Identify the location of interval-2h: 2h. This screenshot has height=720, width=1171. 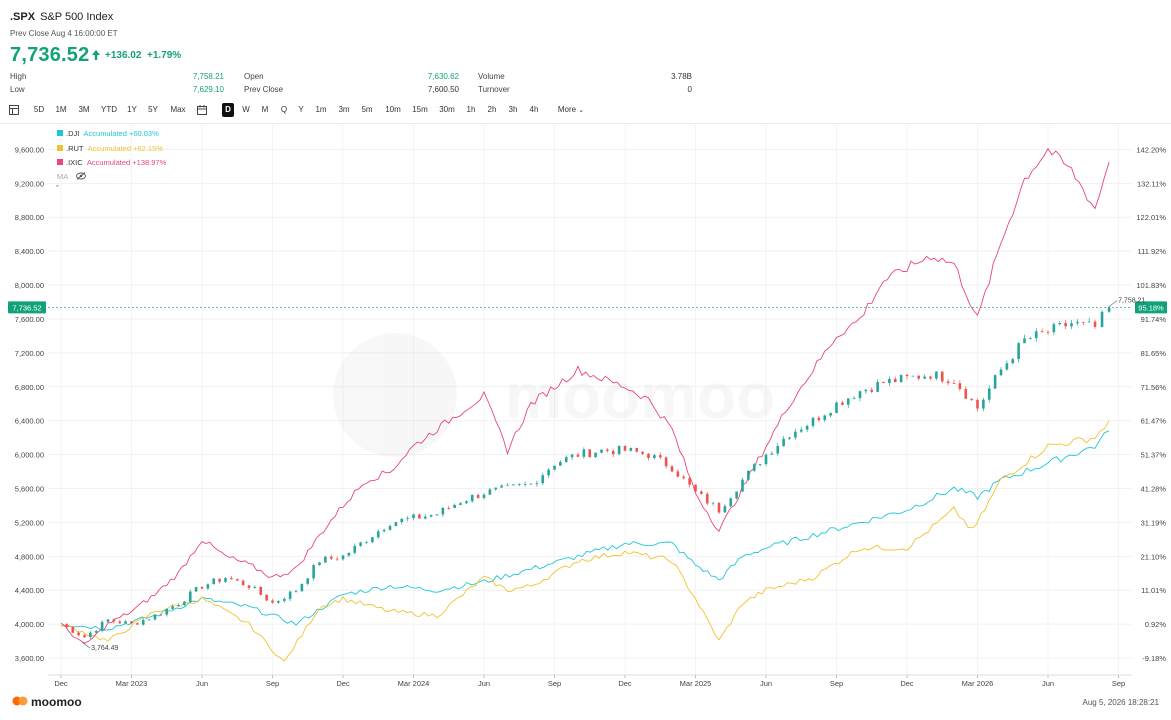
(492, 109).